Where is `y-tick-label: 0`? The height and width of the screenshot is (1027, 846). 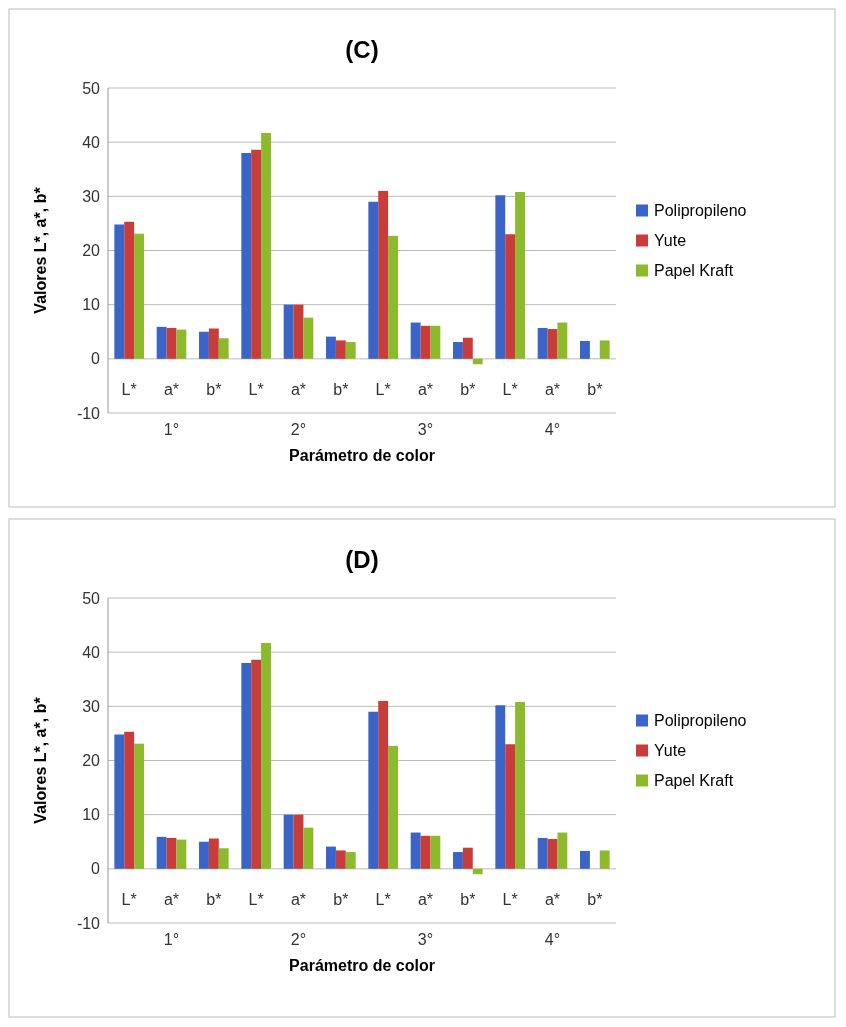 y-tick-label: 0 is located at coordinates (96, 359).